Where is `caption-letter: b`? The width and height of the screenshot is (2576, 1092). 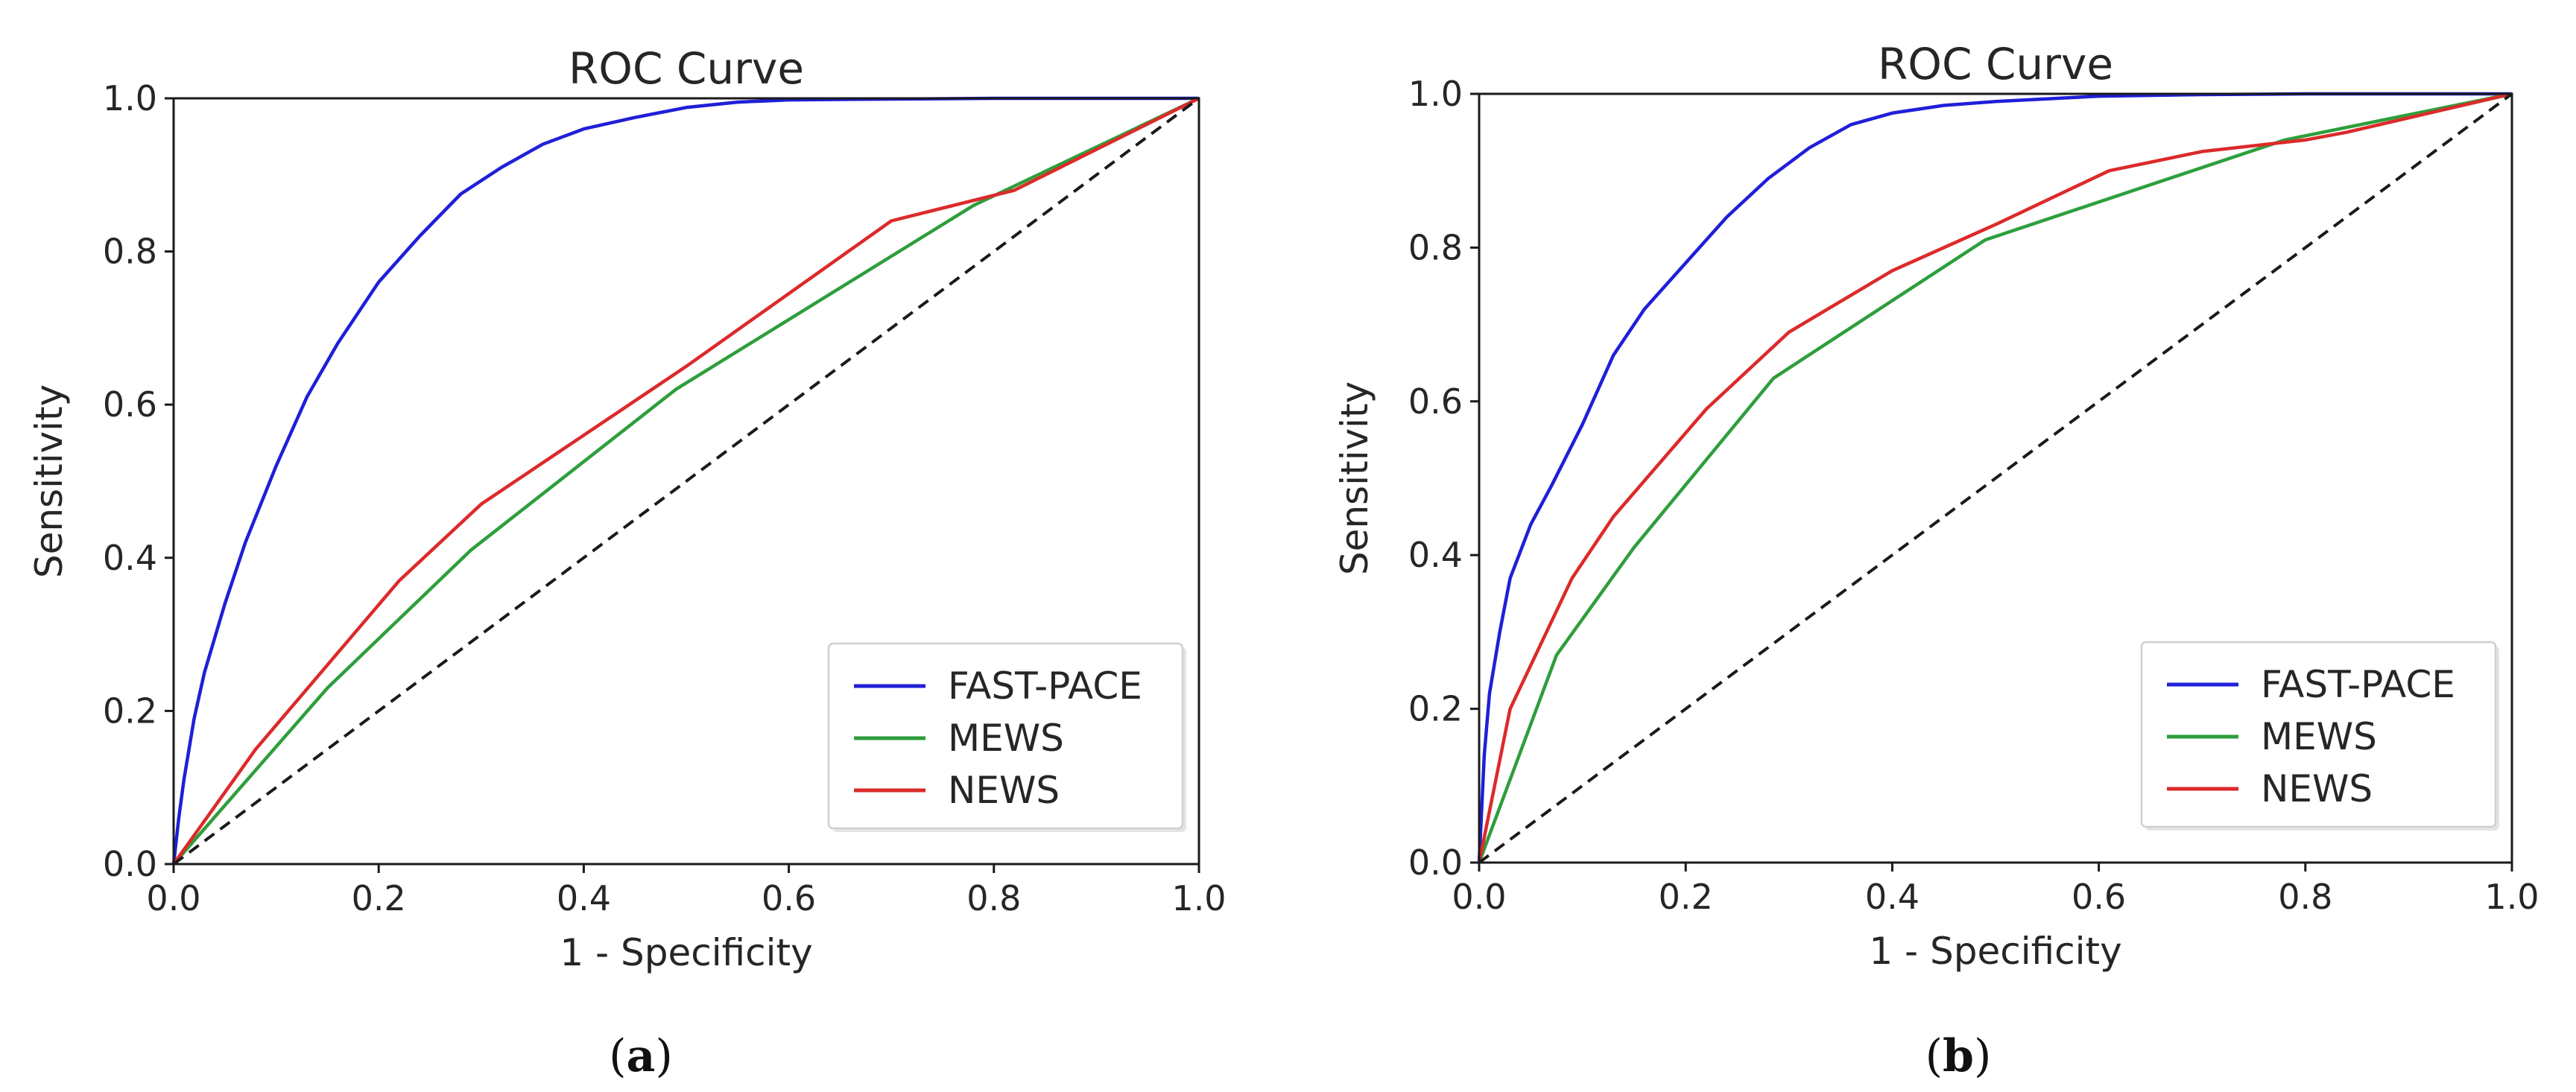 caption-letter: b is located at coordinates (1958, 1056).